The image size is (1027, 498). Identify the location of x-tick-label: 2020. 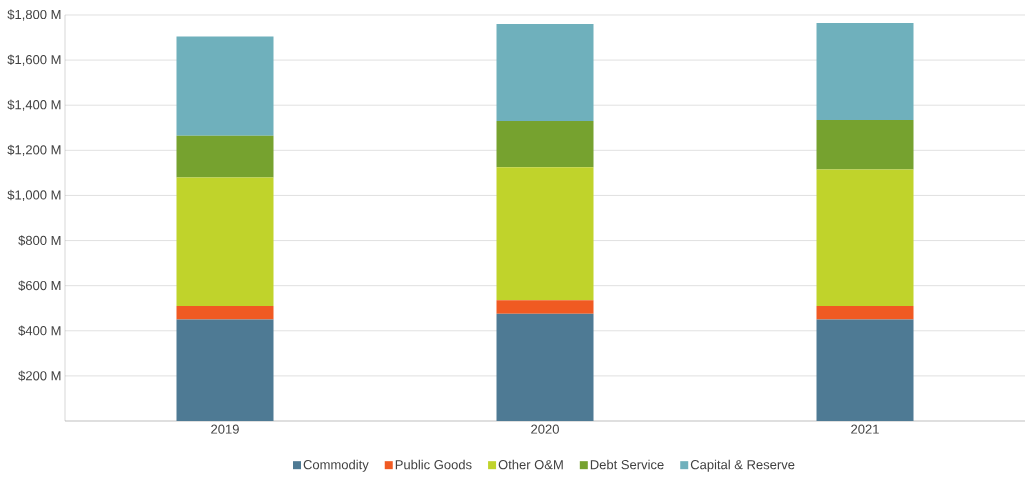
(545, 429).